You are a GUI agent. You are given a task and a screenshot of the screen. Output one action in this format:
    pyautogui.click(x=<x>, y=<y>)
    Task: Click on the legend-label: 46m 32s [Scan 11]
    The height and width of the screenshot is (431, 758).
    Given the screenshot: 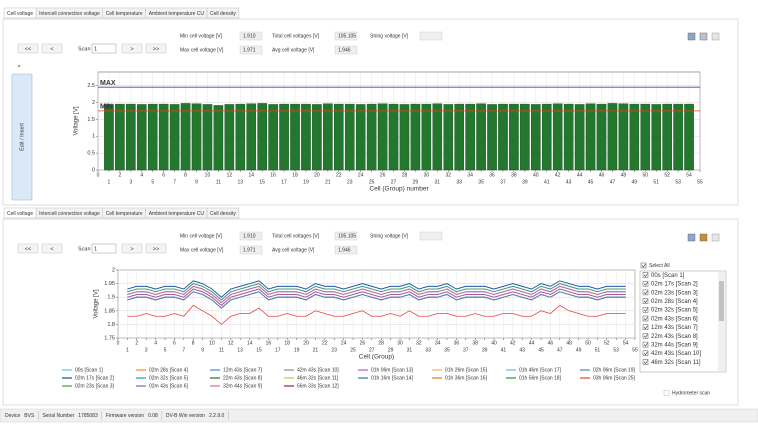 What is the action you would take?
    pyautogui.click(x=318, y=379)
    